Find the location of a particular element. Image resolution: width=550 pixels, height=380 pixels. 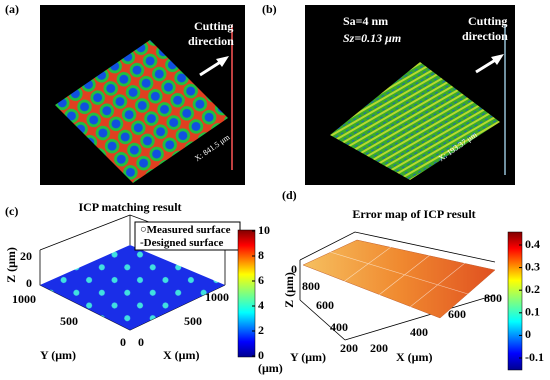

y-tick: 200 is located at coordinates (349, 348).